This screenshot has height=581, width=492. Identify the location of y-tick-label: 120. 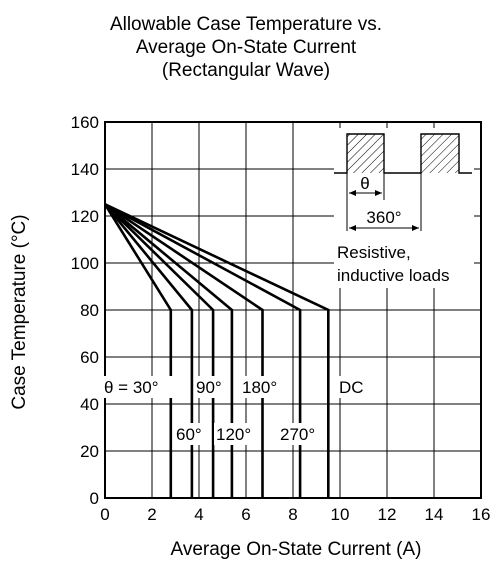
(85, 216).